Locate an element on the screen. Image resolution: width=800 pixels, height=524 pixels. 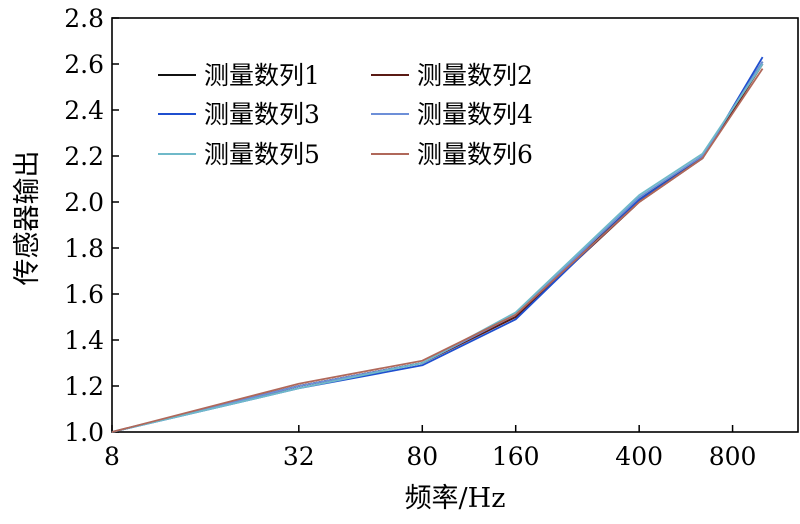
x-tick-label: 160 is located at coordinates (516, 456).